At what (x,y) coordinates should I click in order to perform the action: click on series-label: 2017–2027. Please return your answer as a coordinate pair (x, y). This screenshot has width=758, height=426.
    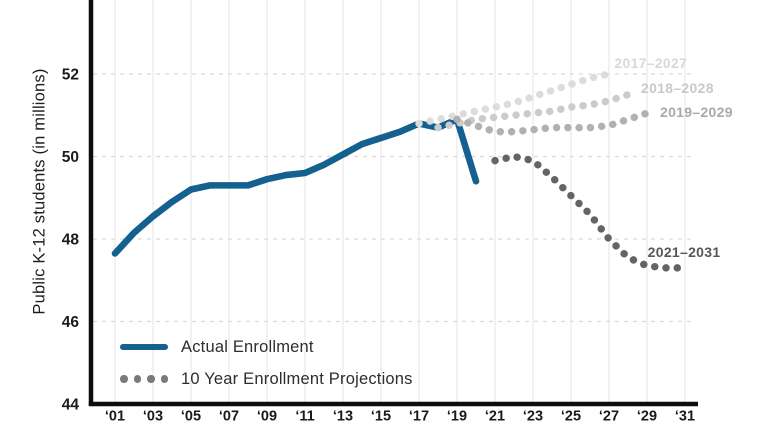
    Looking at the image, I should click on (650, 63).